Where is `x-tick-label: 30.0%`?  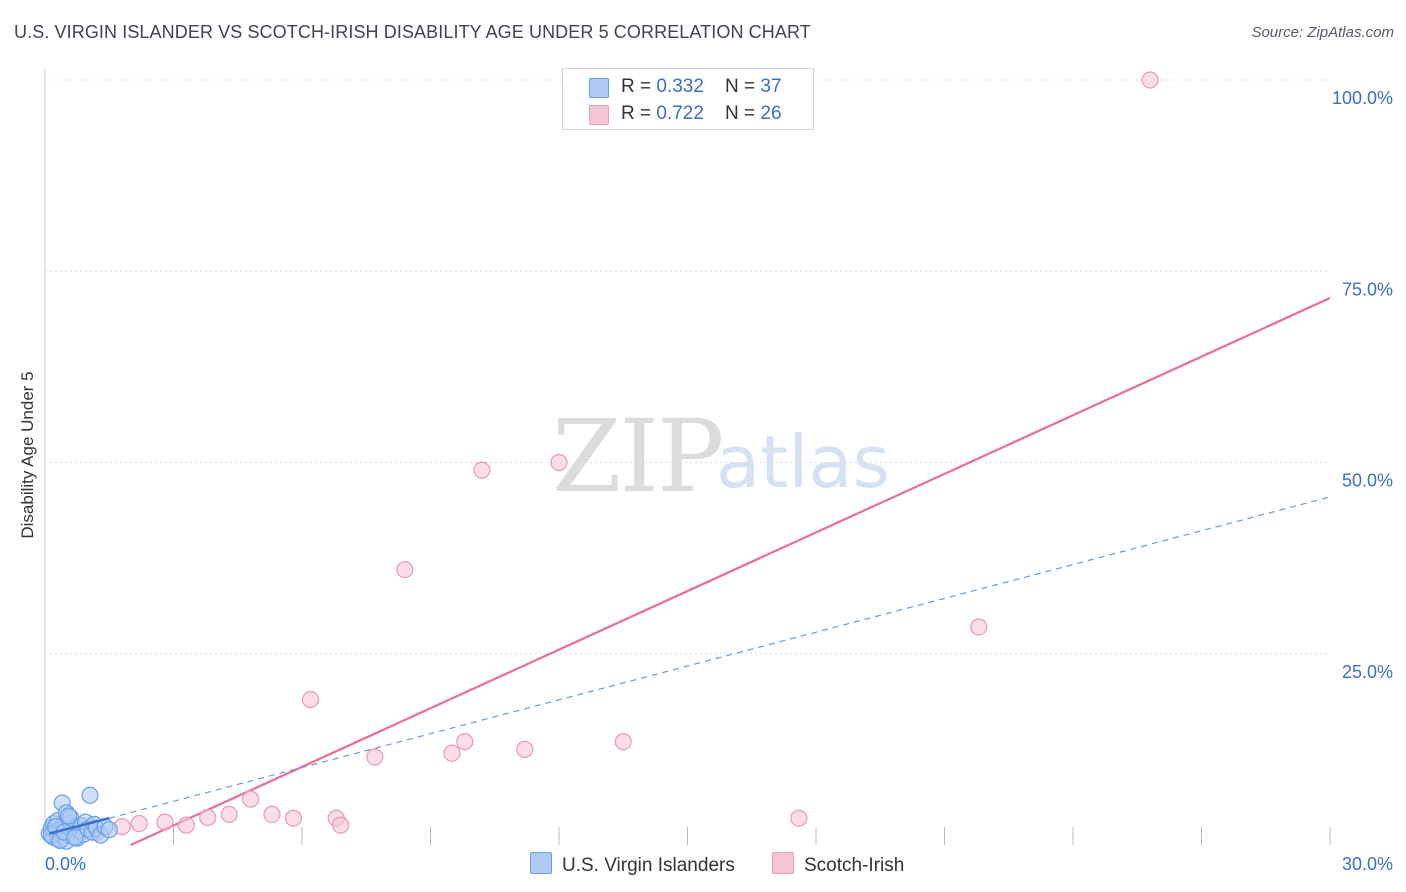
x-tick-label: 30.0% is located at coordinates (1367, 864).